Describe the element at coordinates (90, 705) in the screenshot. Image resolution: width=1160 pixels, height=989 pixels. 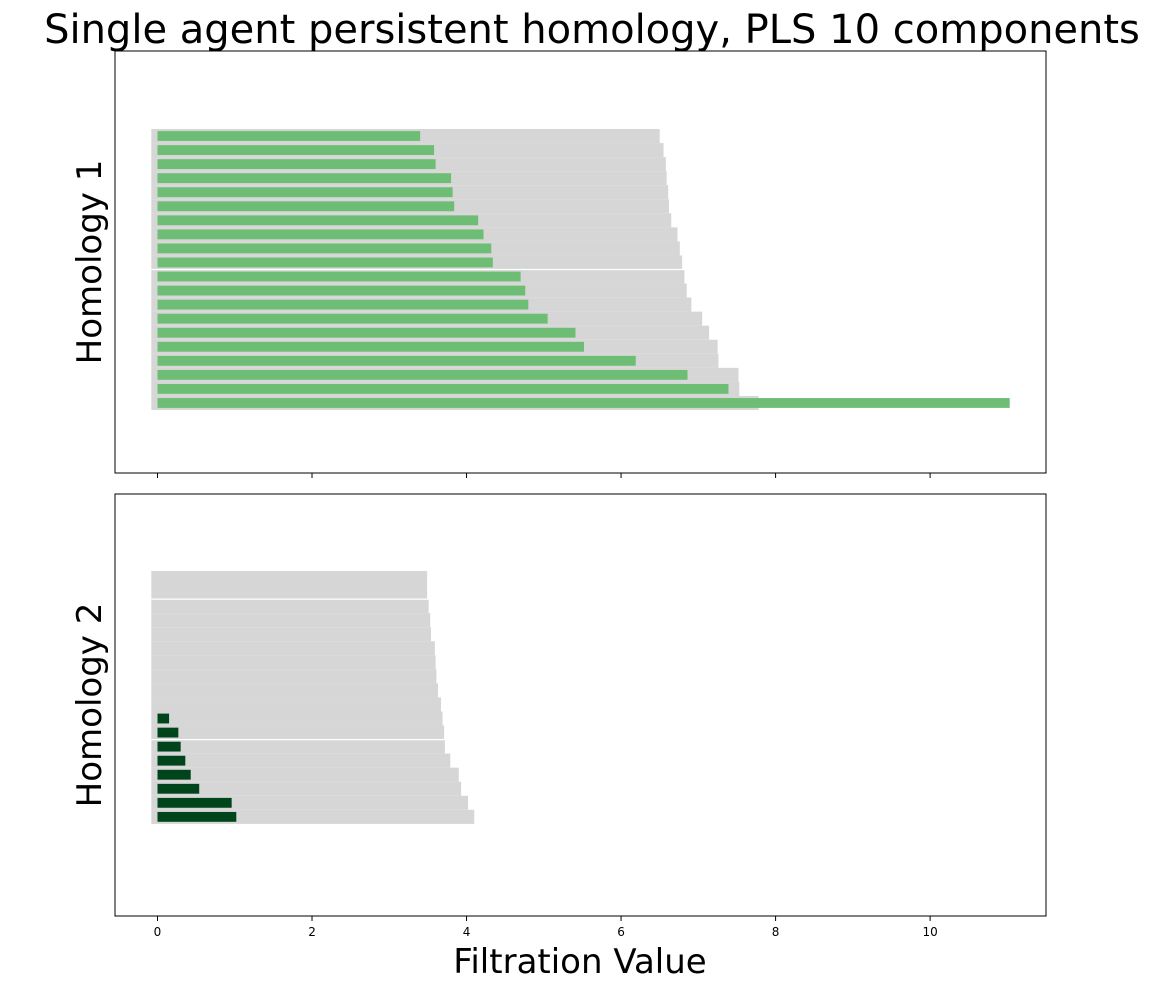
I see `y-axis-label: Homology 2` at that location.